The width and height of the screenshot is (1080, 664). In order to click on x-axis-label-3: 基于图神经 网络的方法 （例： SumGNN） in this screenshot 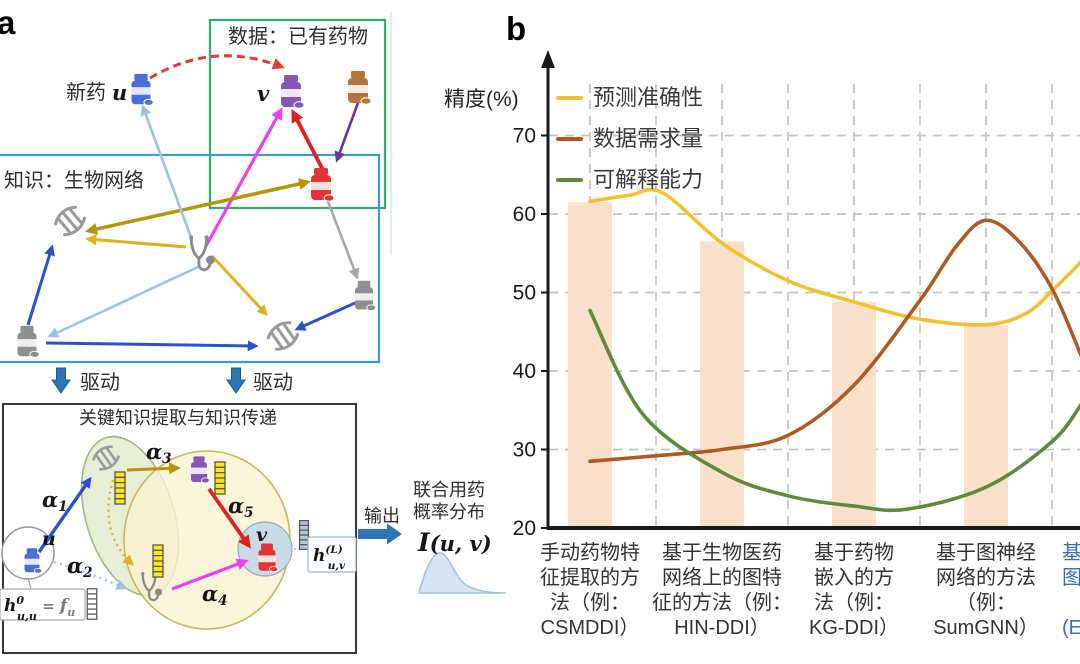, I will do `click(986, 590)`.